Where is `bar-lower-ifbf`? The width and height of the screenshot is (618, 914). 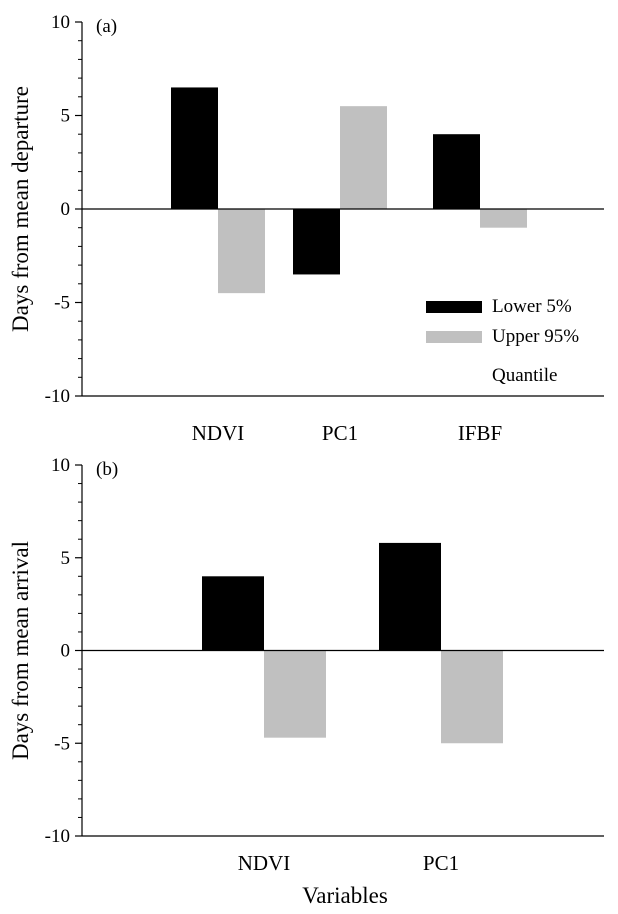 bar-lower-ifbf is located at coordinates (456, 171).